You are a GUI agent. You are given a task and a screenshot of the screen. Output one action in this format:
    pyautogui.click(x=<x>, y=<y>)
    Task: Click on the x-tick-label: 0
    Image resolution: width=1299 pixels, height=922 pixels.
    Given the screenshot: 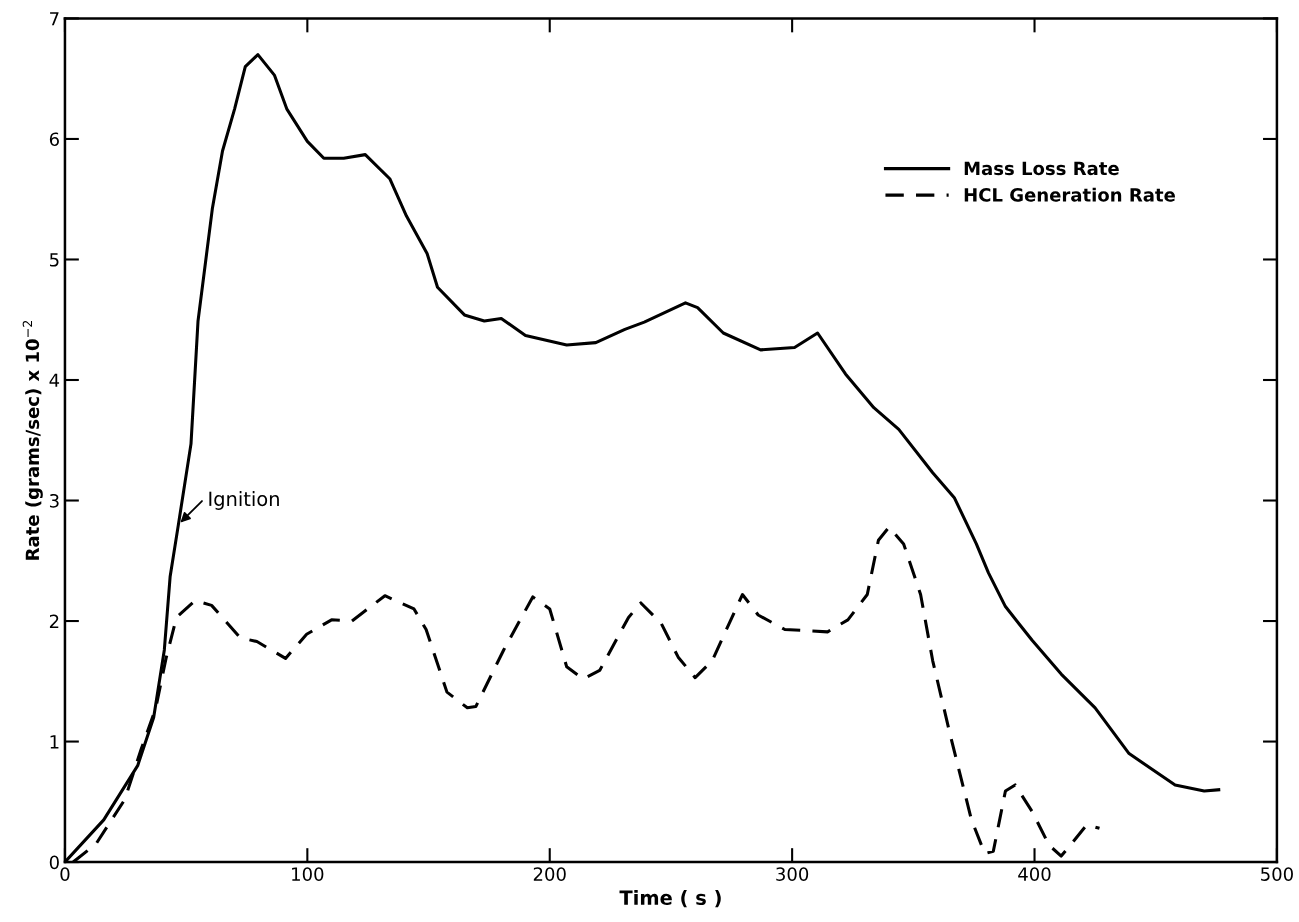 What is the action you would take?
    pyautogui.click(x=65, y=874)
    